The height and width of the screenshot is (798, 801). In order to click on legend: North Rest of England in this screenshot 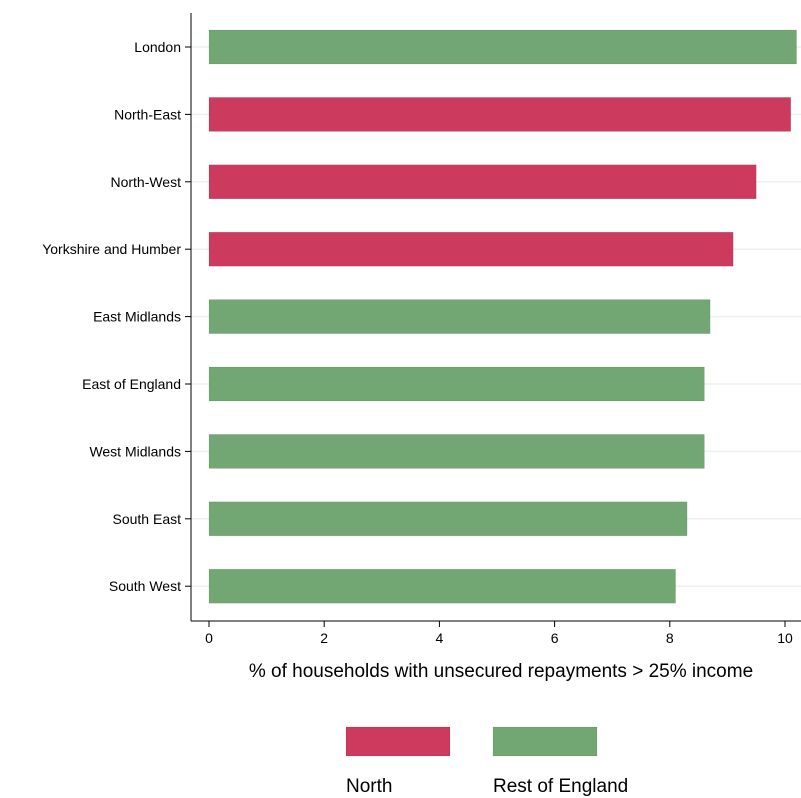, I will do `click(486, 761)`.